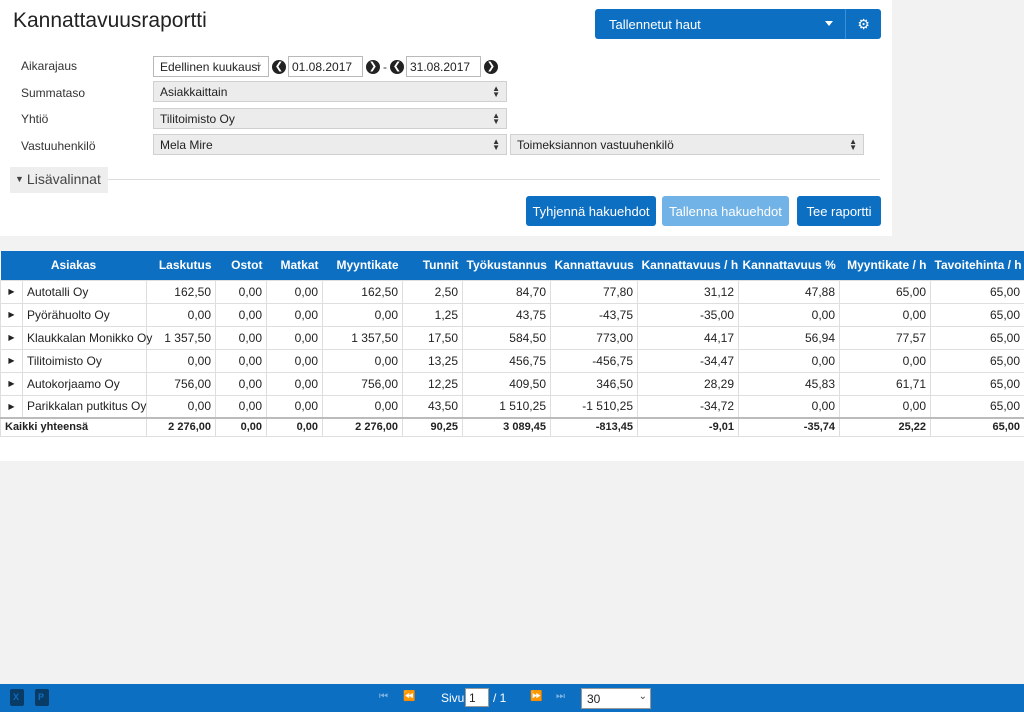 The width and height of the screenshot is (1024, 712). What do you see at coordinates (499, 698) in the screenshot?
I see `page-count: / 1` at bounding box center [499, 698].